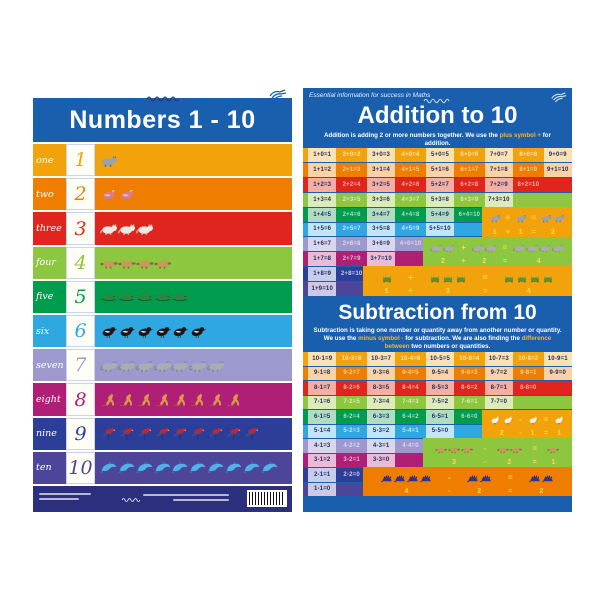 The image size is (600, 600). I want to click on subtraction-cell: 8-1=7, so click(322, 388).